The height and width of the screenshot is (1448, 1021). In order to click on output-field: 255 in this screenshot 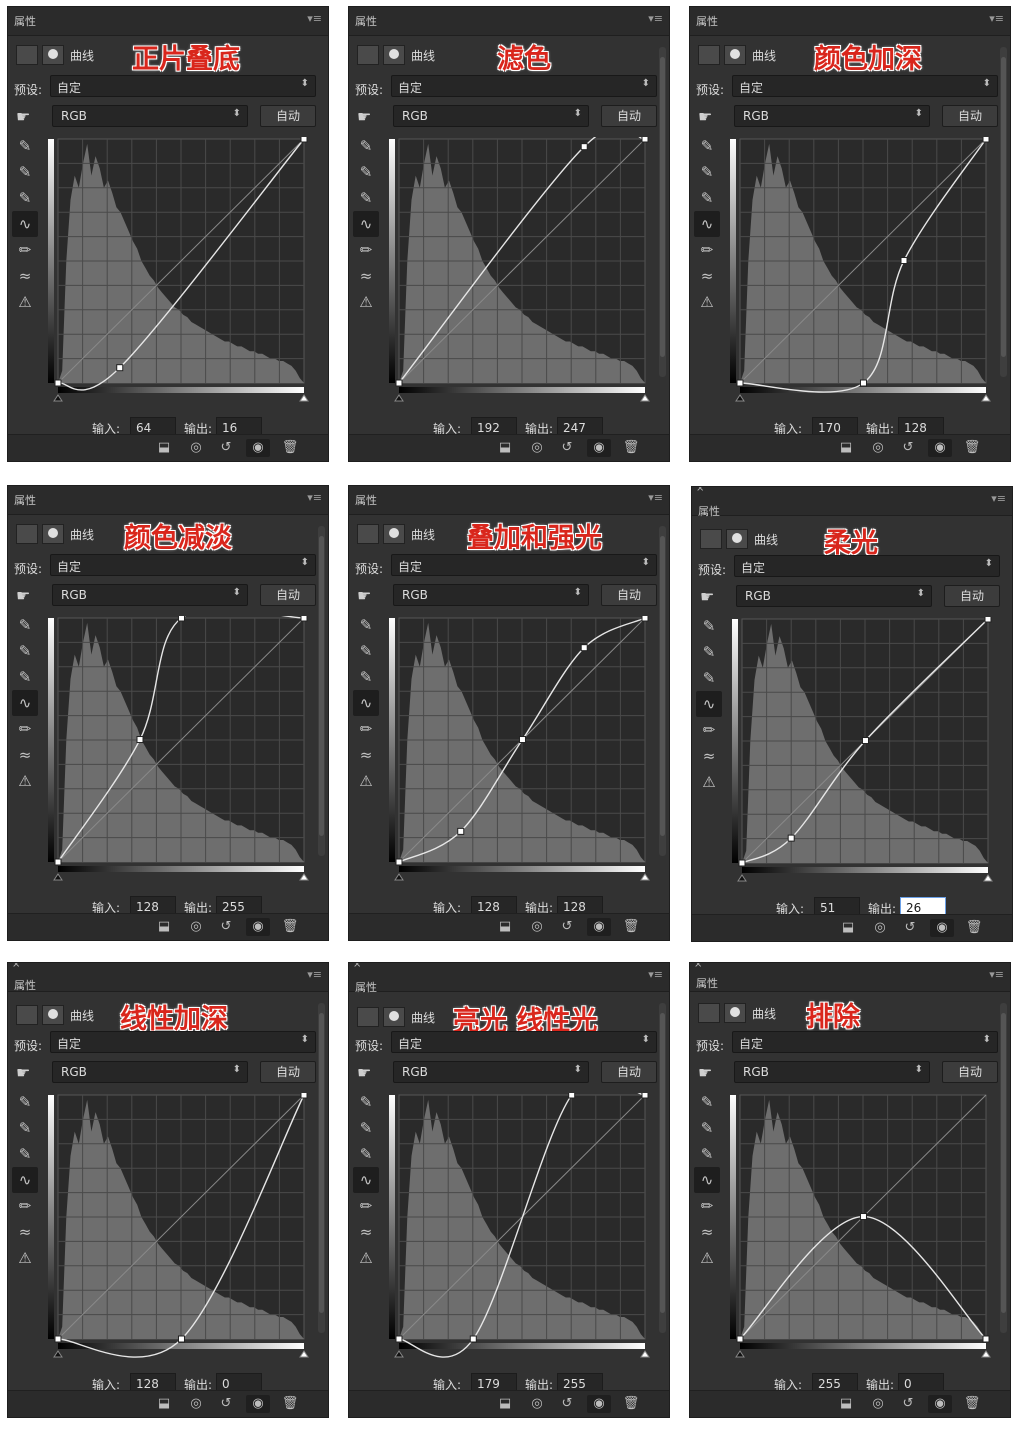, I will do `click(580, 1384)`.